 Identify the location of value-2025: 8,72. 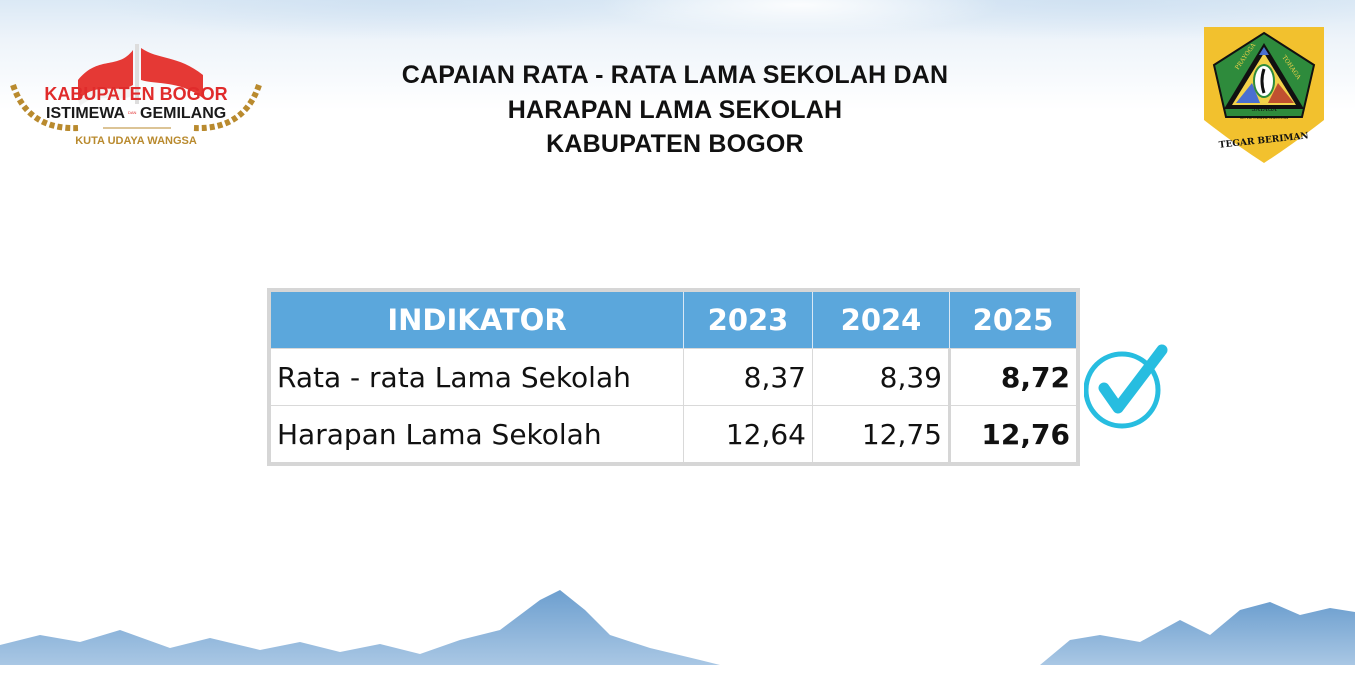
(1013, 377).